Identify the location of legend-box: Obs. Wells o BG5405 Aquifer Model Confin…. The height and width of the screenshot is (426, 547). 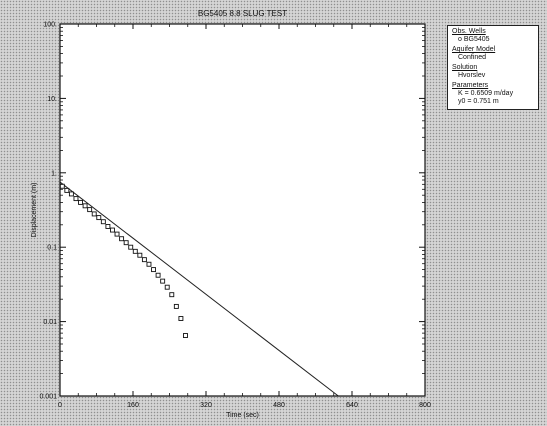
(493, 67).